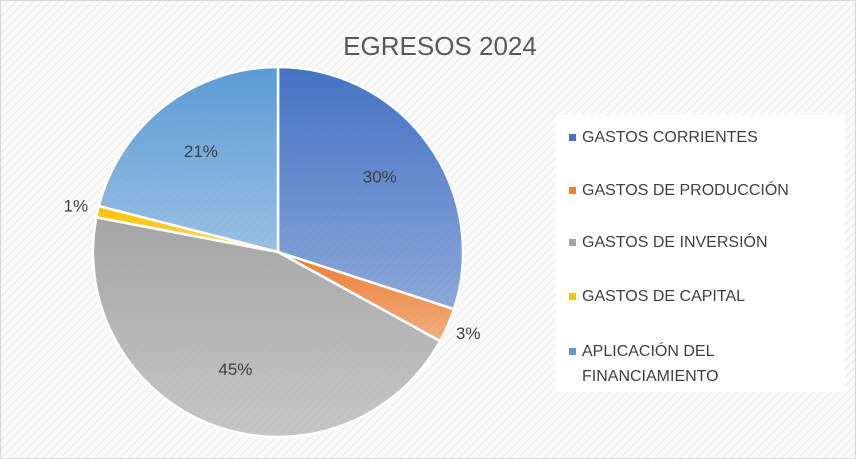  Describe the element at coordinates (664, 296) in the screenshot. I see `legend-label: GASTOS DE CAPITAL` at that location.